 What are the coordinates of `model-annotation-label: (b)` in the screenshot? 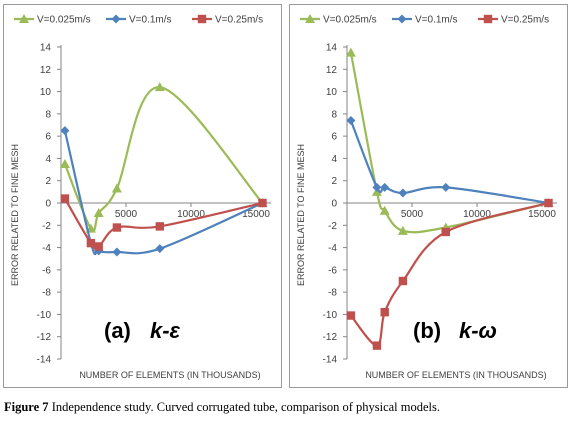 It's located at (427, 330).